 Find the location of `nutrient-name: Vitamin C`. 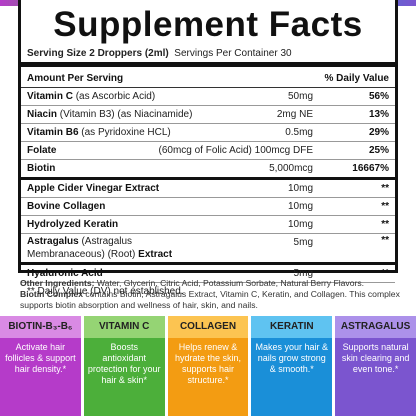

nutrient-name: Vitamin C is located at coordinates (50, 96).